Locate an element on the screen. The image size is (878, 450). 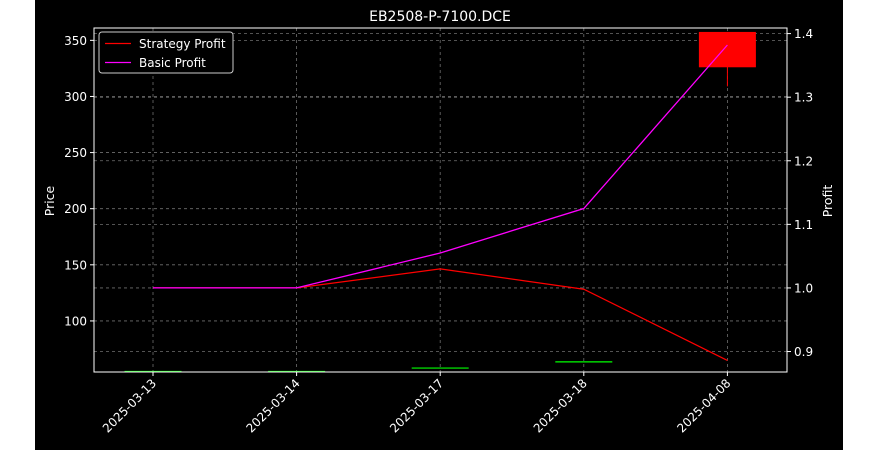
y-tick-label-left: 250 is located at coordinates (75, 153).